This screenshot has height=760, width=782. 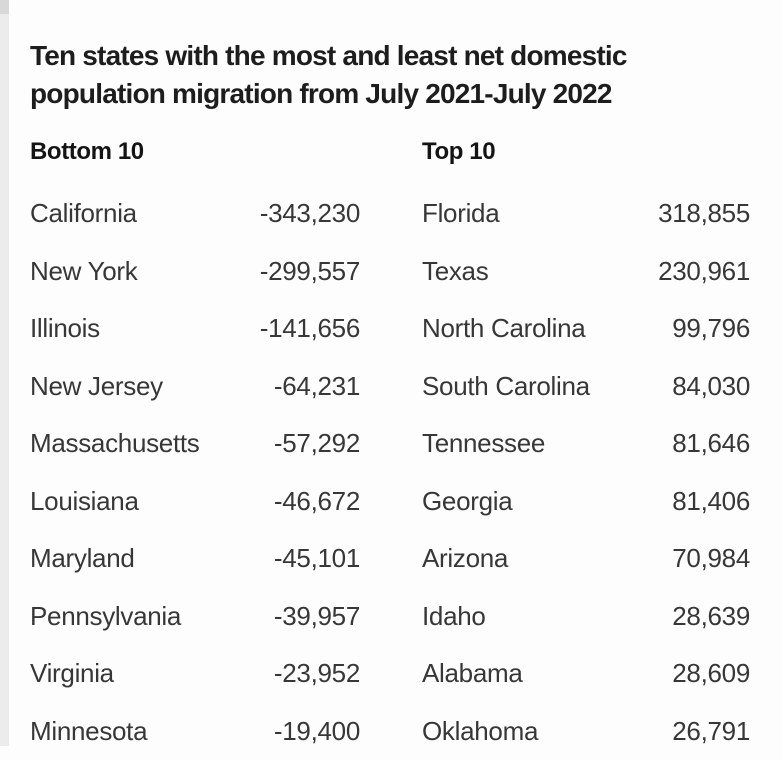 What do you see at coordinates (711, 730) in the screenshot?
I see `migration-value: 26,791` at bounding box center [711, 730].